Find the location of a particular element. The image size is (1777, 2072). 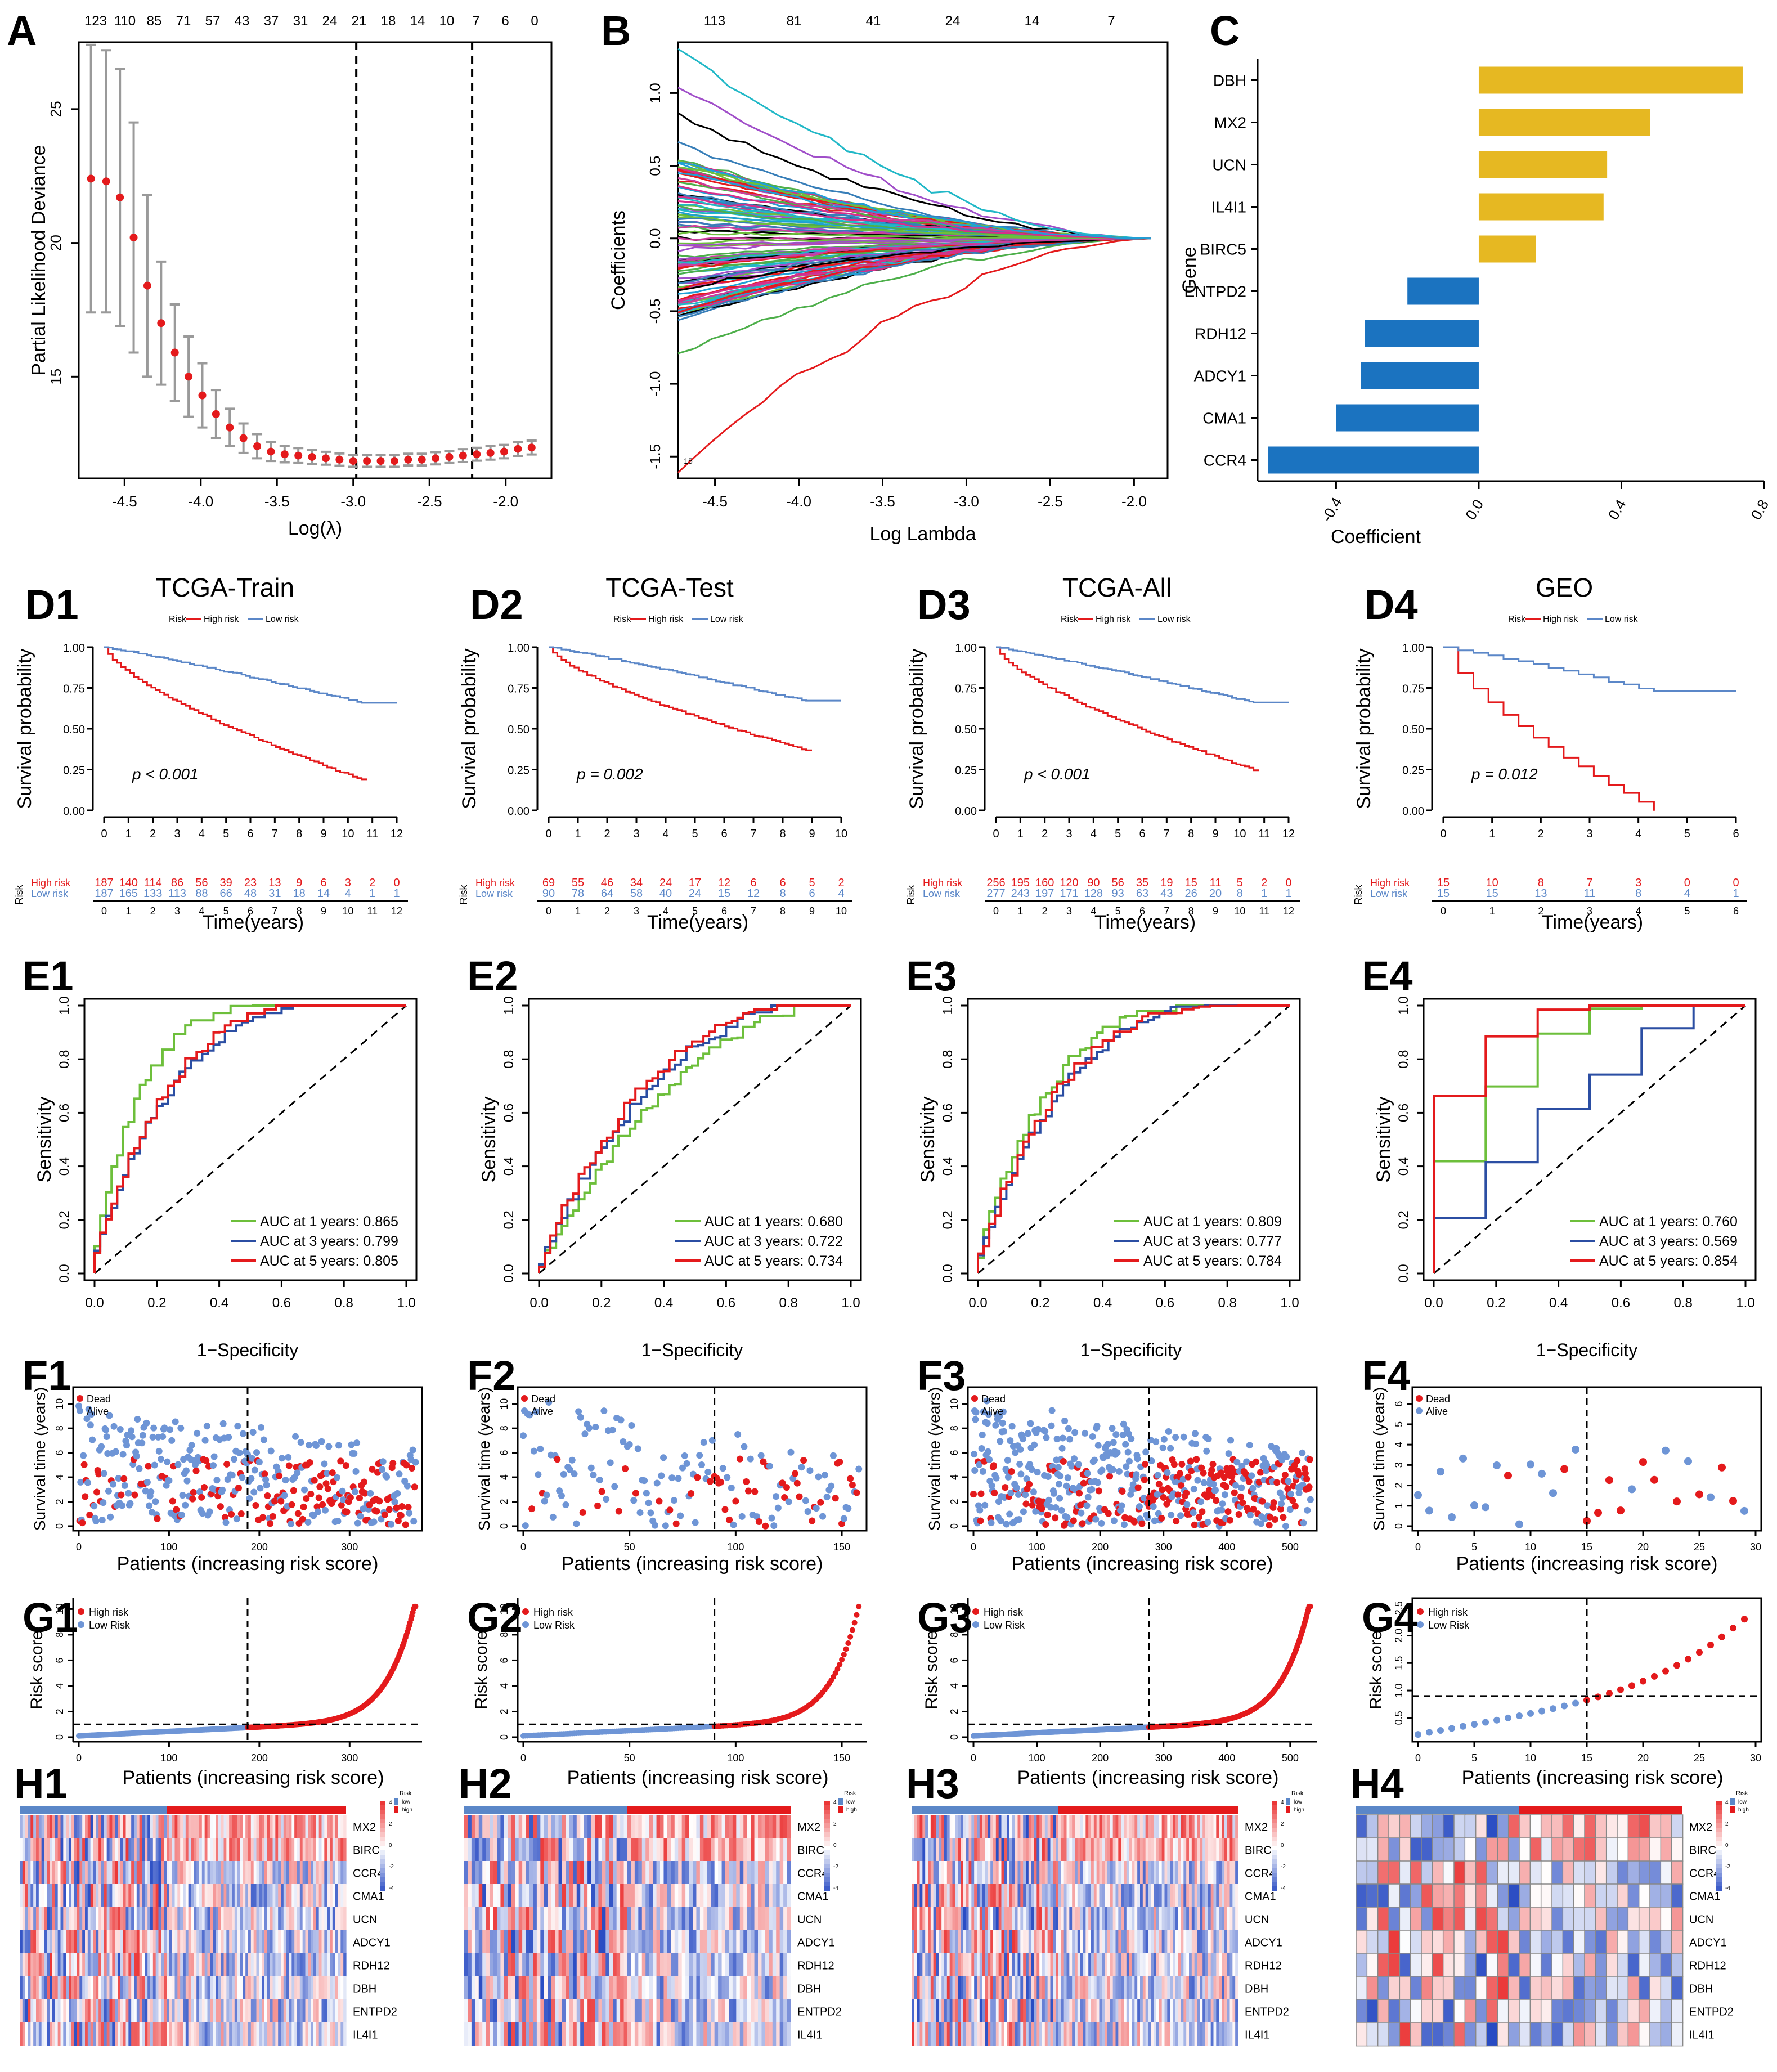

surv-scatter-xlabel: Patients (increasing risk score) is located at coordinates (1142, 1564).